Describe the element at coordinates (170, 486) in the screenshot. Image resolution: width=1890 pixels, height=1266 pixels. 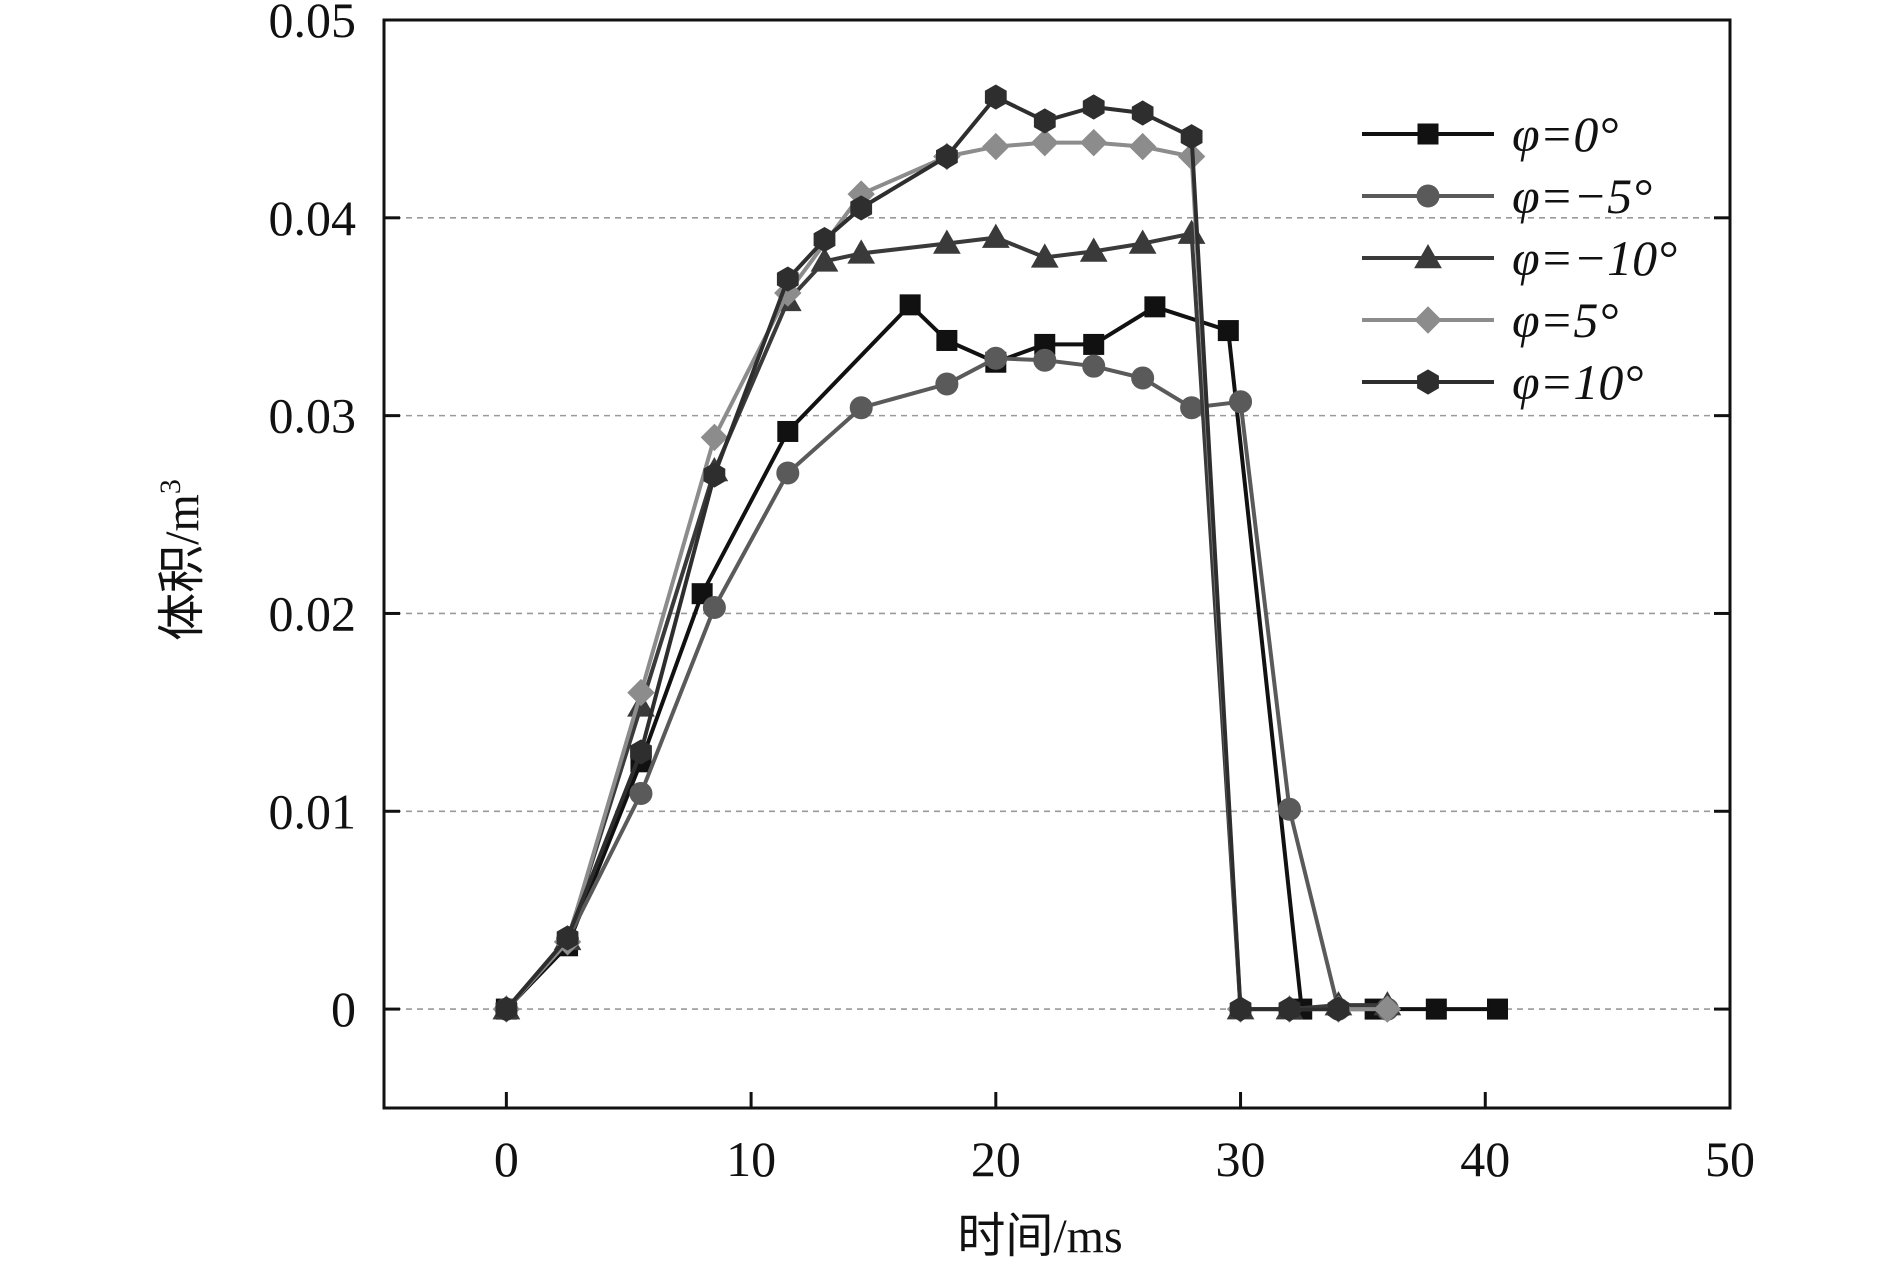
I see `y-axis-title-superscript: 3` at that location.